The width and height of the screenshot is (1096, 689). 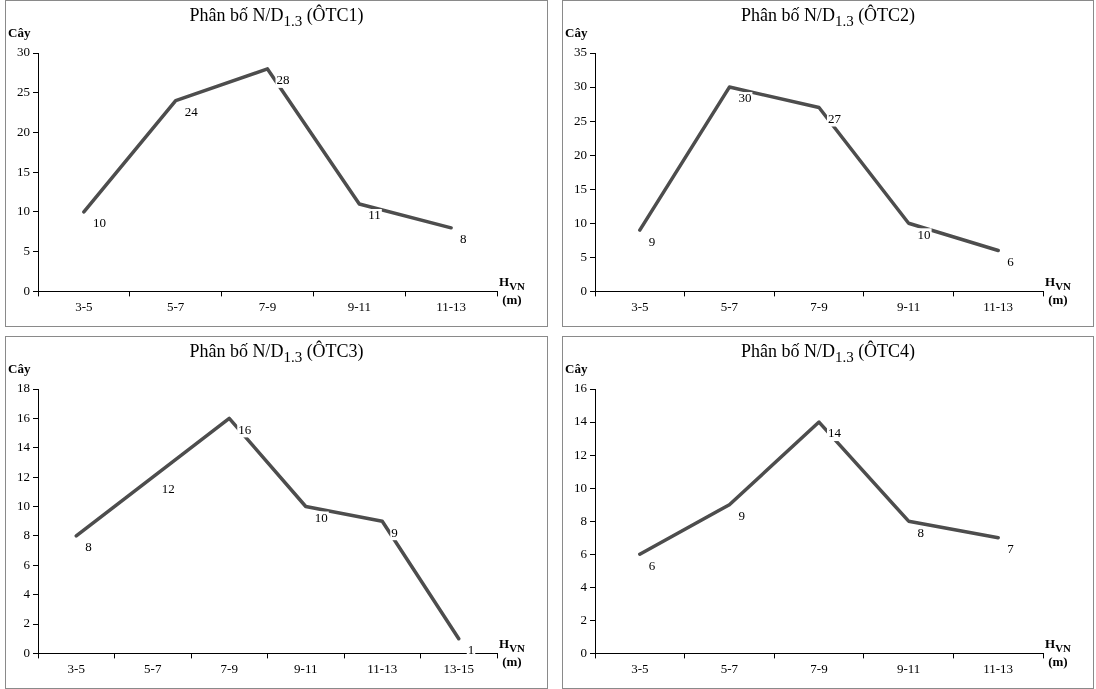 I want to click on data-label: 30, so click(x=745, y=98).